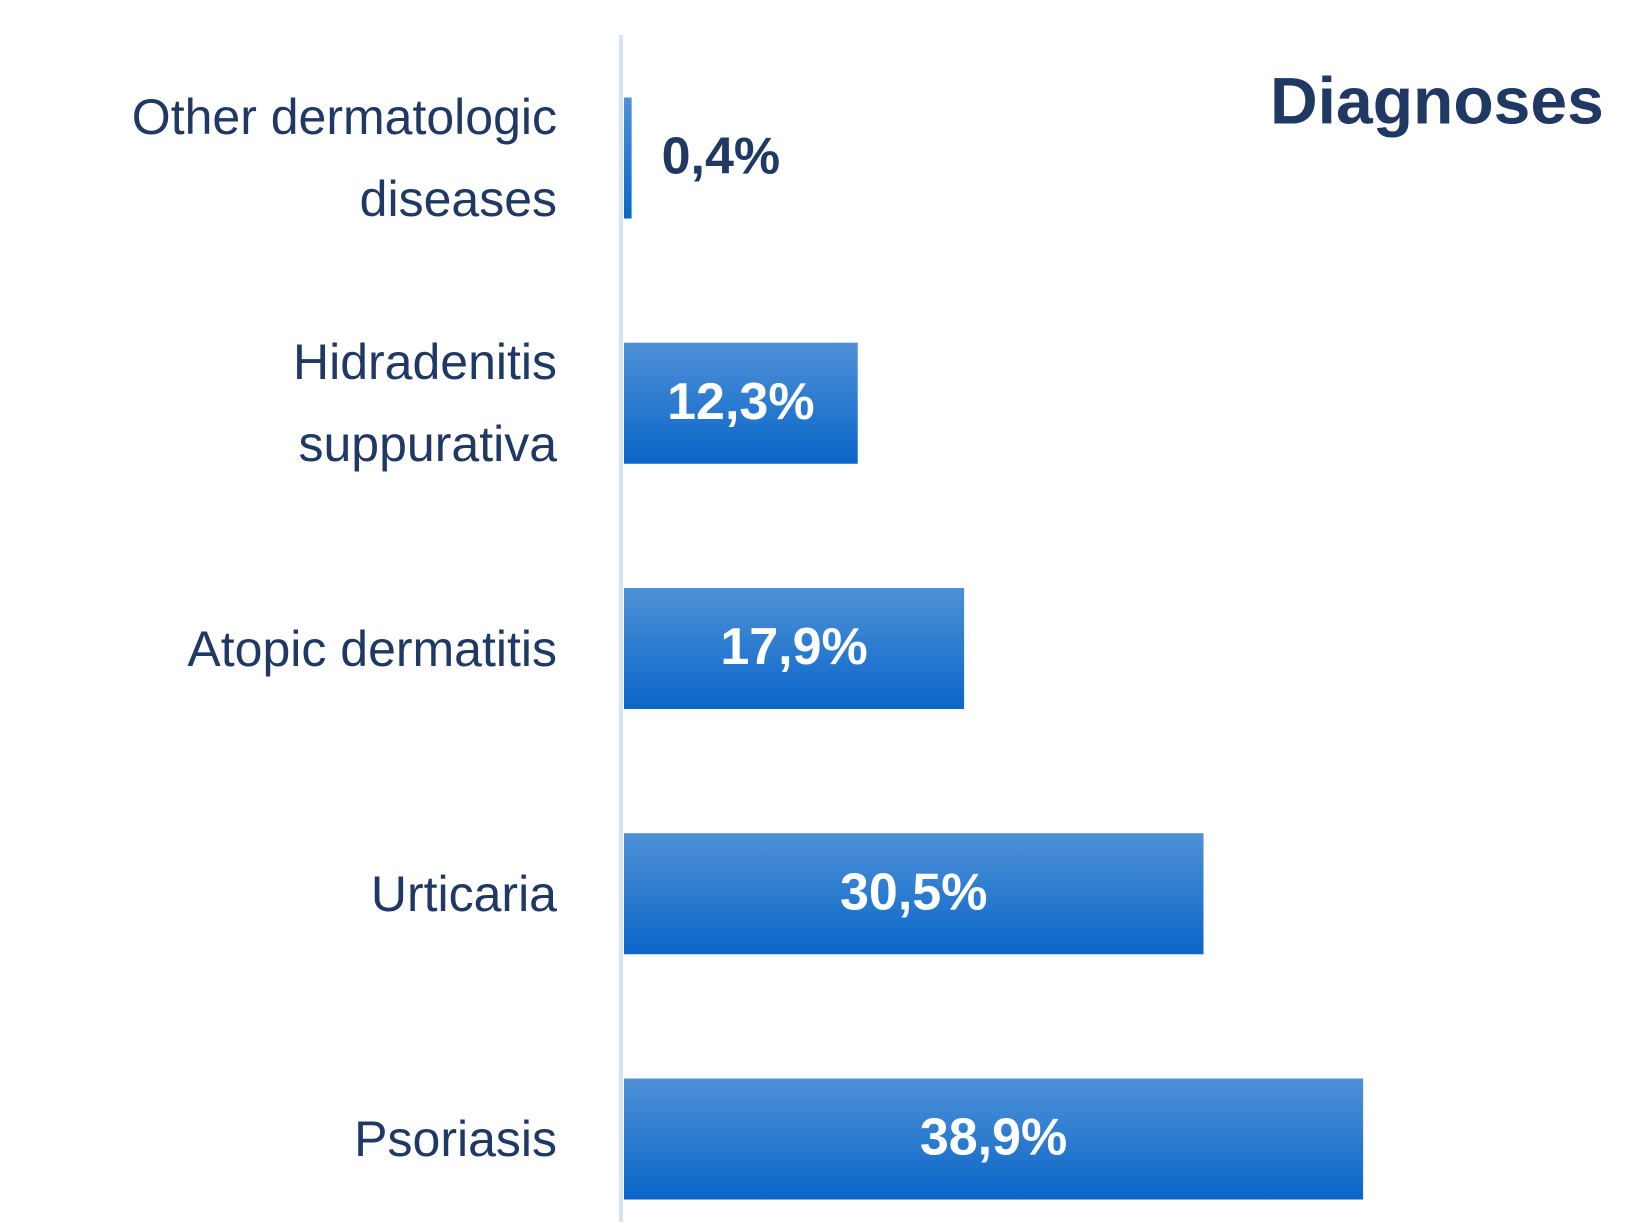 The image size is (1627, 1222). I want to click on value-label: 30,5%, so click(913, 892).